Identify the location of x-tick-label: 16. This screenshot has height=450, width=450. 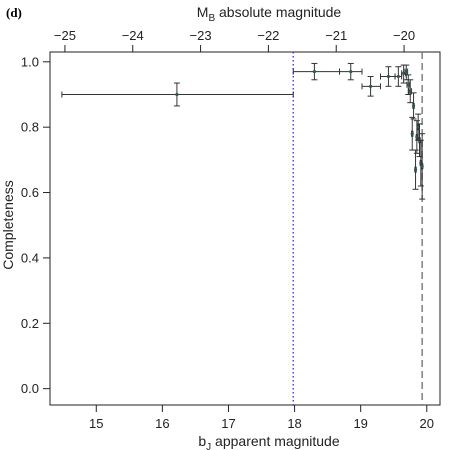
(162, 423).